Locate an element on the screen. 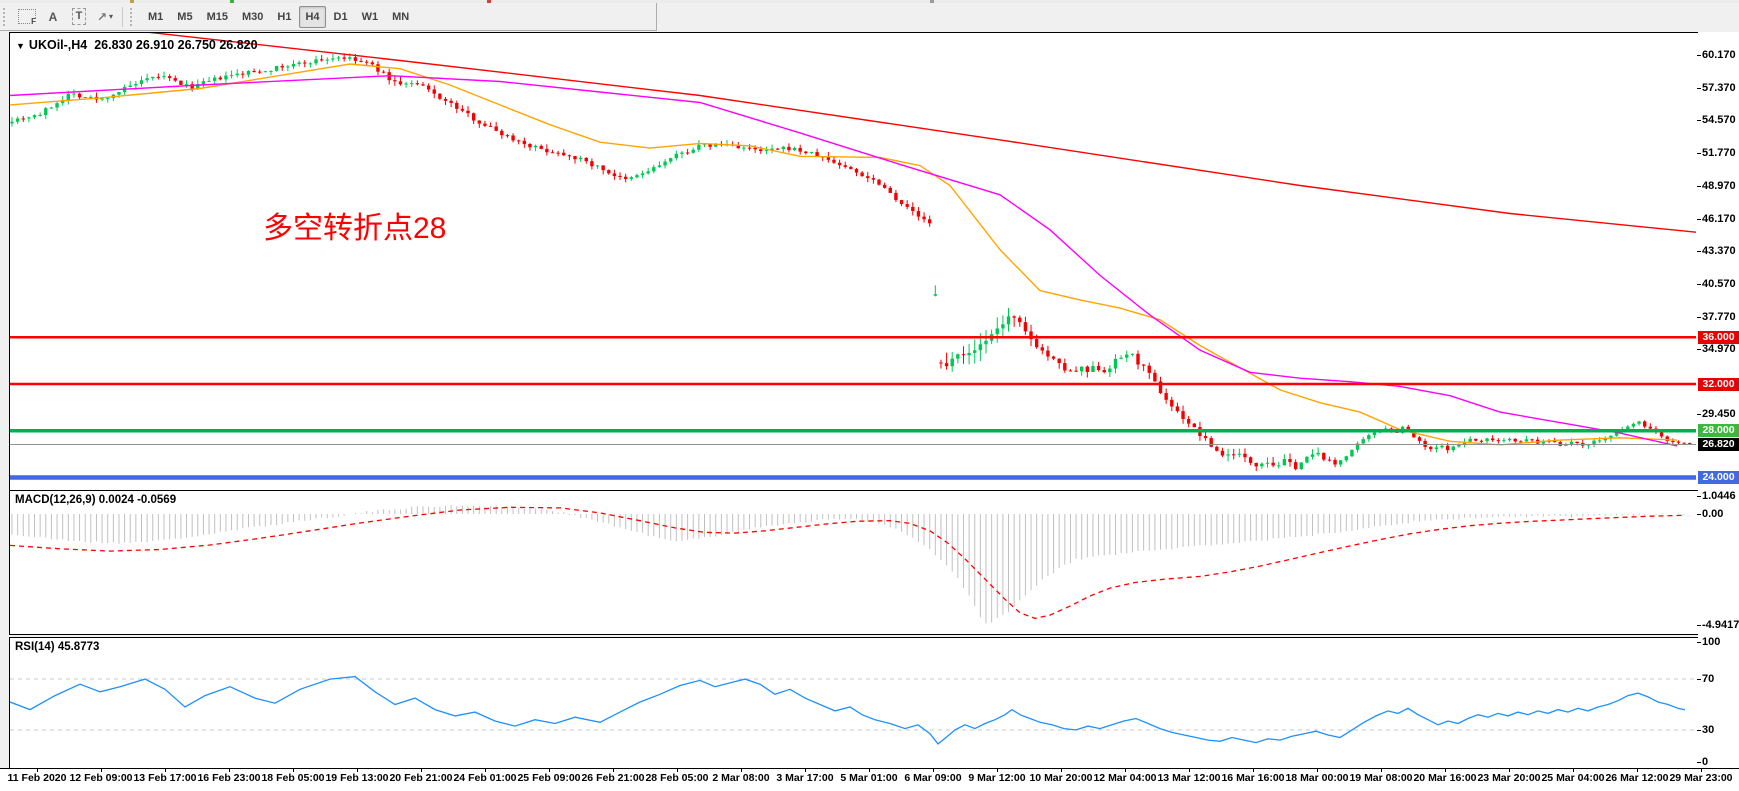  chart-annotation-text: 多空转折点28 is located at coordinates (355, 228).